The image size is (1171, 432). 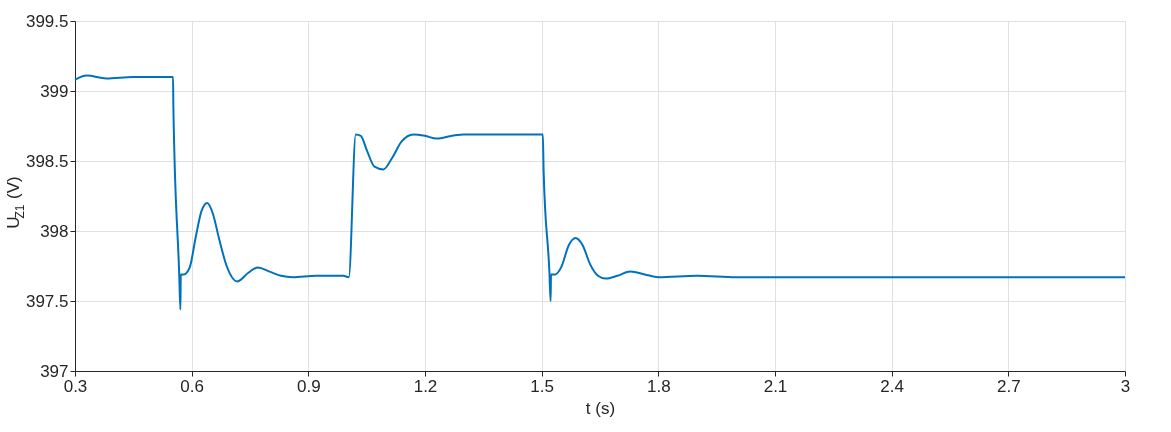 What do you see at coordinates (1125, 386) in the screenshot?
I see `x-tick-label: 3` at bounding box center [1125, 386].